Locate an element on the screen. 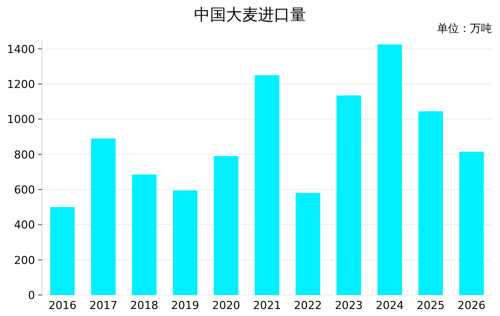  x-tick-label: 2021 is located at coordinates (267, 305).